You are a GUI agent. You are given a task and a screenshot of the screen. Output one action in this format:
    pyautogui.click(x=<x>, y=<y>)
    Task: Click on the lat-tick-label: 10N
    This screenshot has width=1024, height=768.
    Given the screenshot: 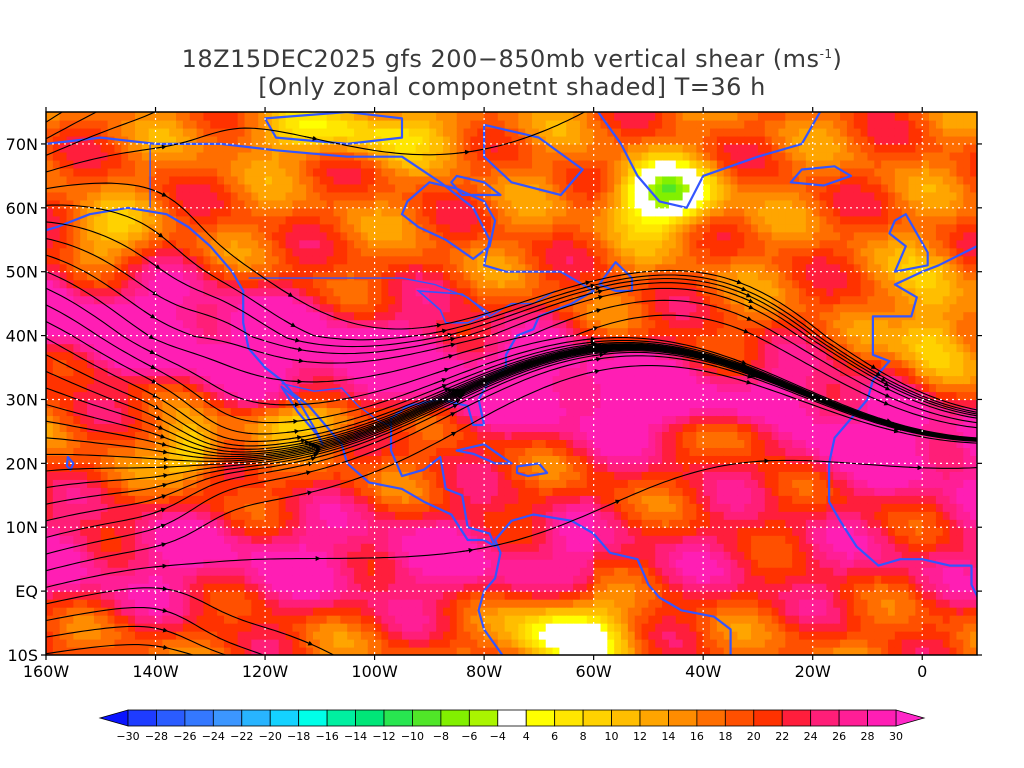 What is the action you would take?
    pyautogui.click(x=22, y=527)
    